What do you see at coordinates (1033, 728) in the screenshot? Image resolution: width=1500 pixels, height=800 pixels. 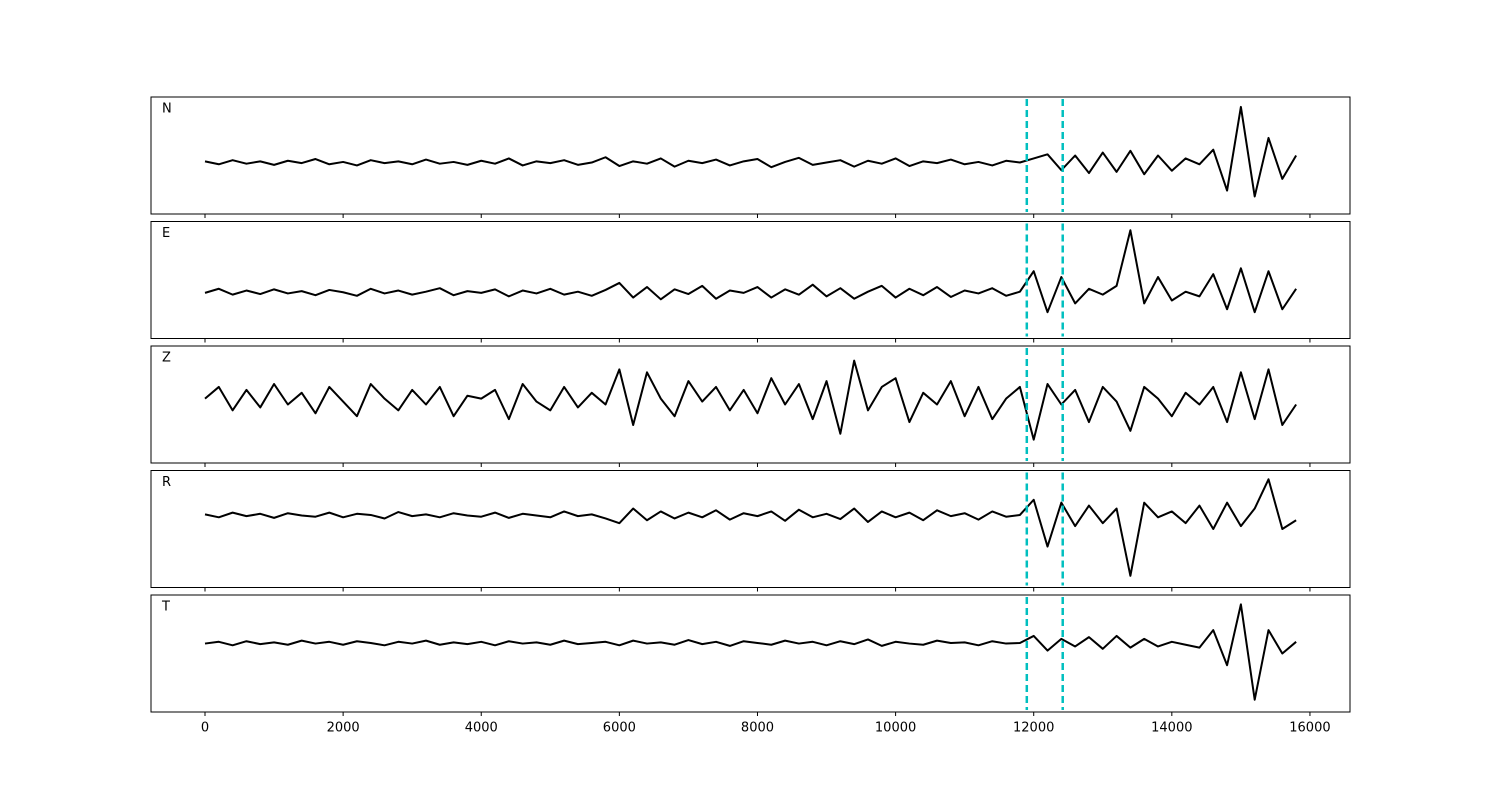 I see `x-tick-label: 12000` at bounding box center [1033, 728].